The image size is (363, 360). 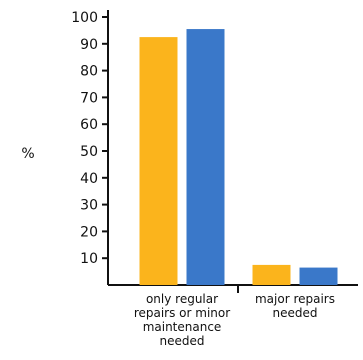 What do you see at coordinates (89, 72) in the screenshot?
I see `y-tick-label: 80` at bounding box center [89, 72].